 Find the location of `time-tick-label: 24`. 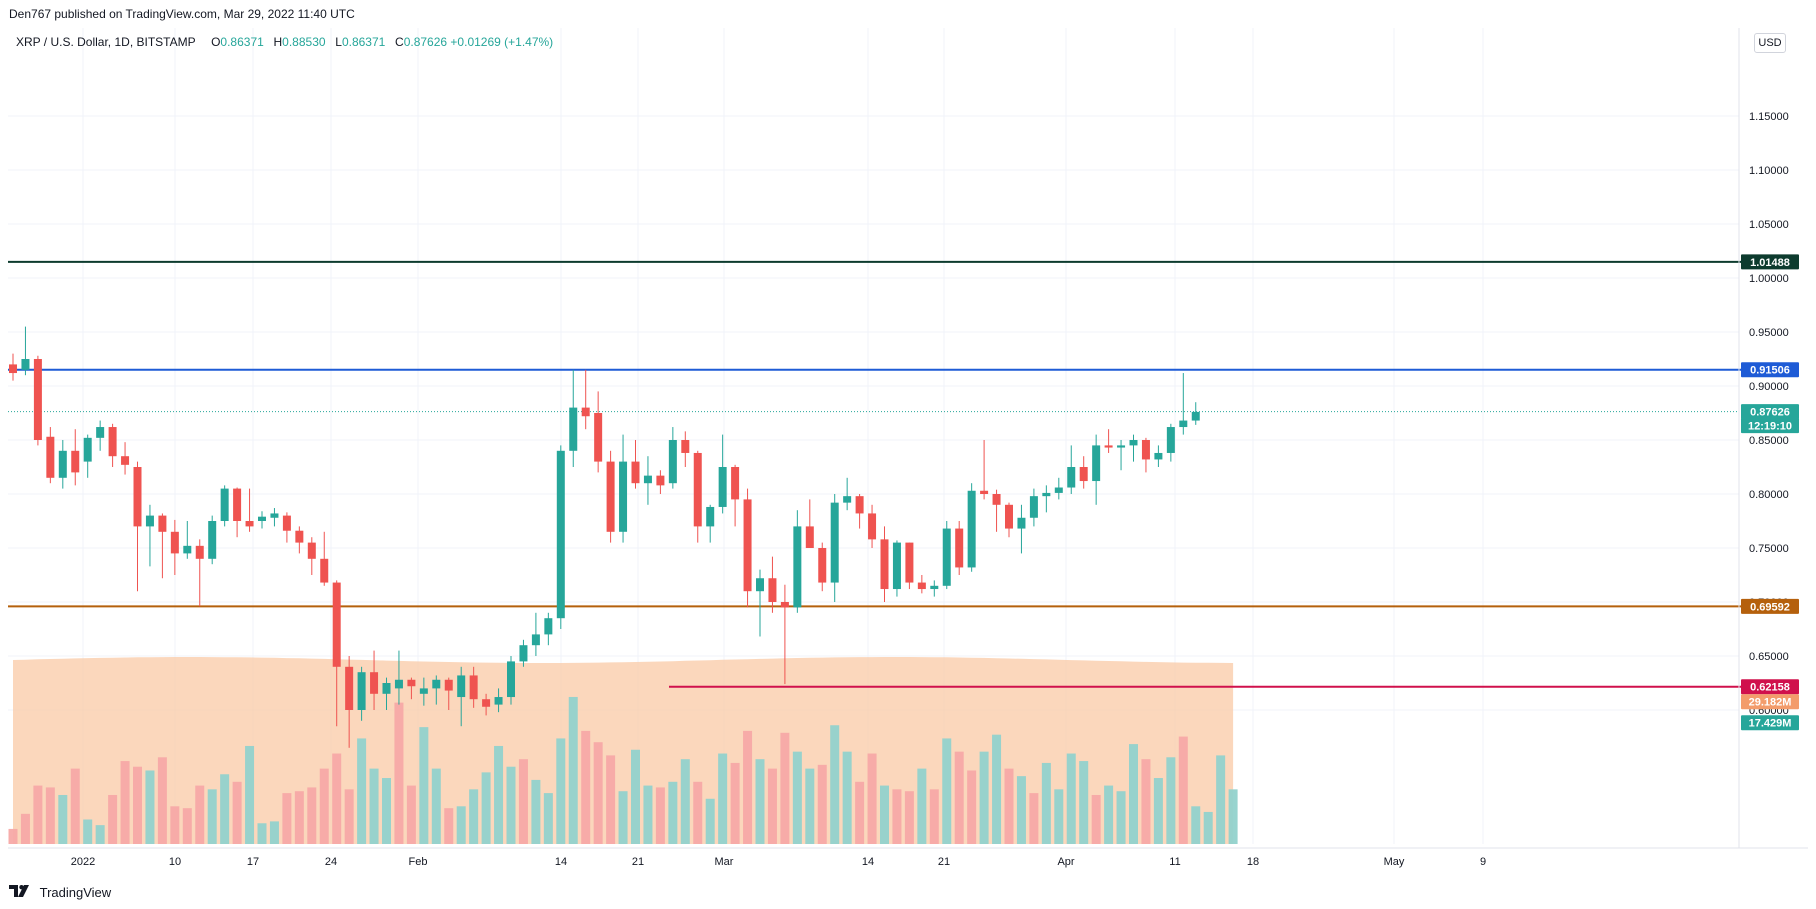

time-tick-label: 24 is located at coordinates (331, 862).